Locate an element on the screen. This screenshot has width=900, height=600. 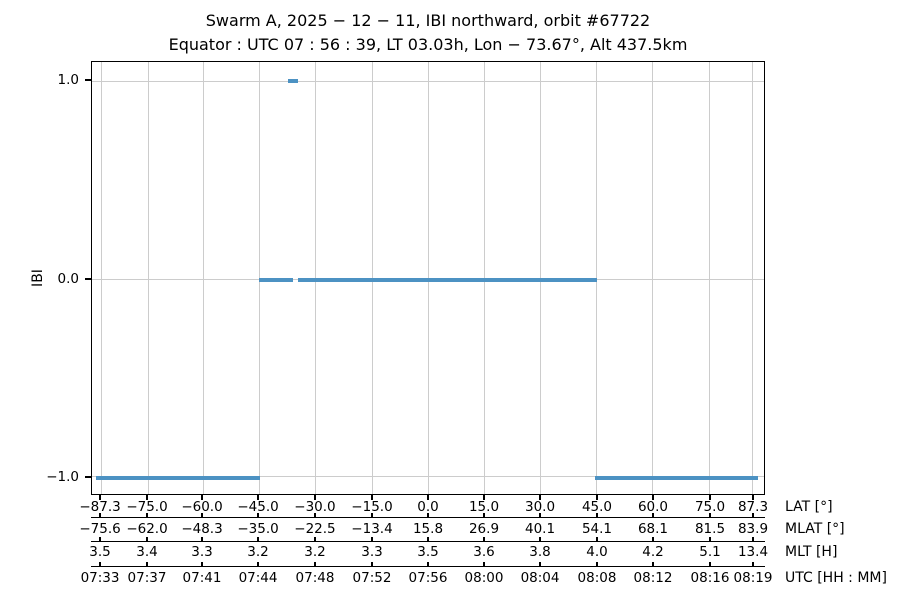
h-gridline is located at coordinates (428, 477).